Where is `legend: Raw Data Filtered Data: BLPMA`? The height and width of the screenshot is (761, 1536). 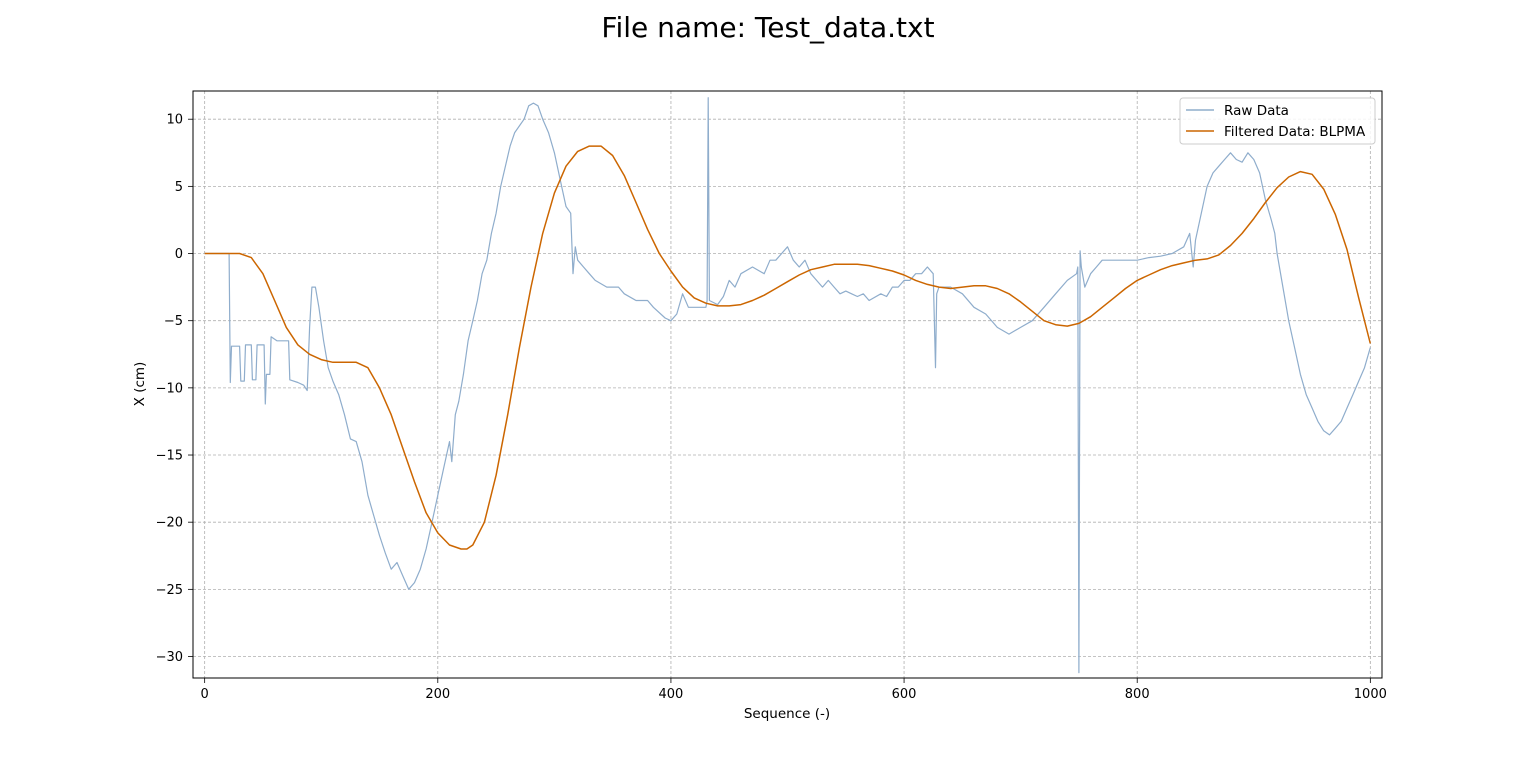 legend: Raw Data Filtered Data: BLPMA is located at coordinates (1277, 121).